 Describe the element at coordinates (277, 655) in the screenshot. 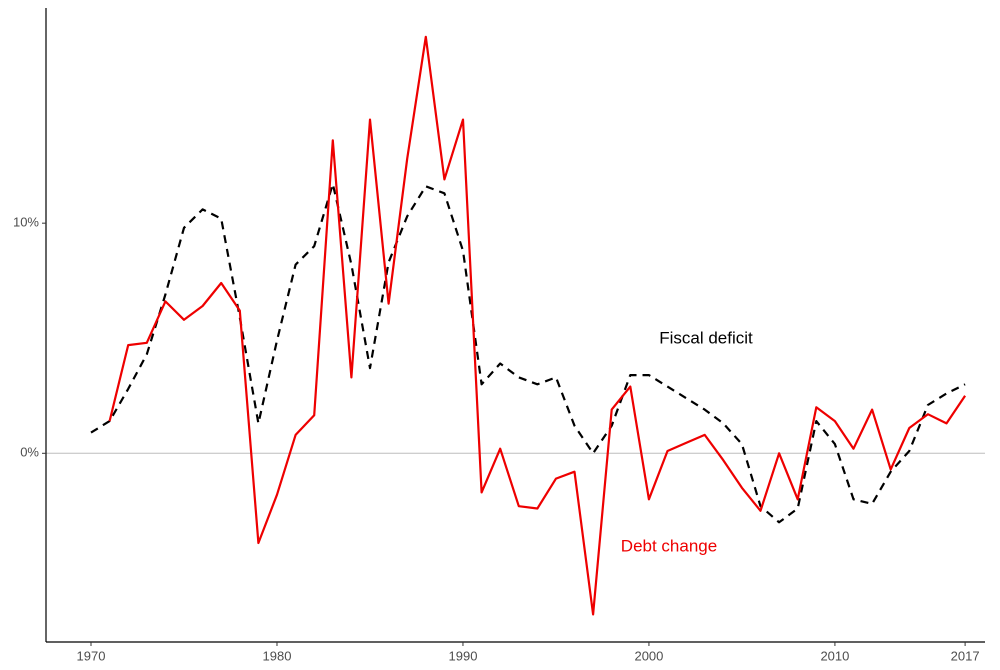

I see `x-tick-label: 1980` at that location.